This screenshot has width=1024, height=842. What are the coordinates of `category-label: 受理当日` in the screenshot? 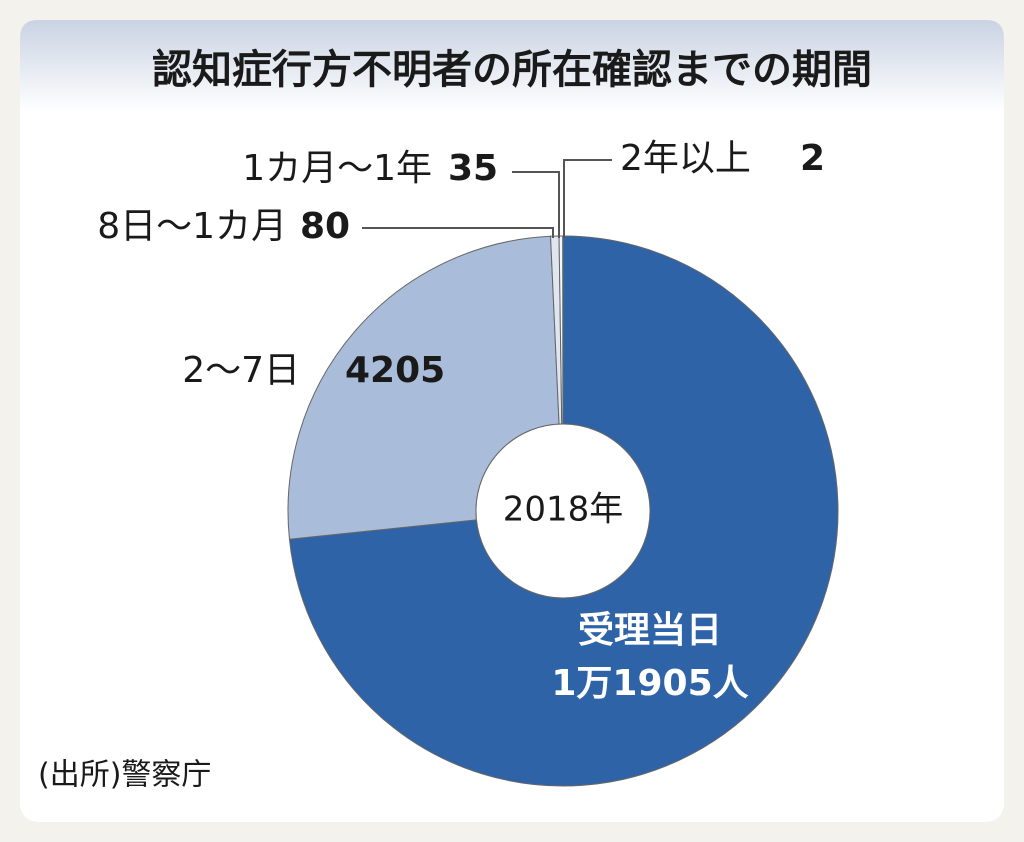 It's located at (650, 630).